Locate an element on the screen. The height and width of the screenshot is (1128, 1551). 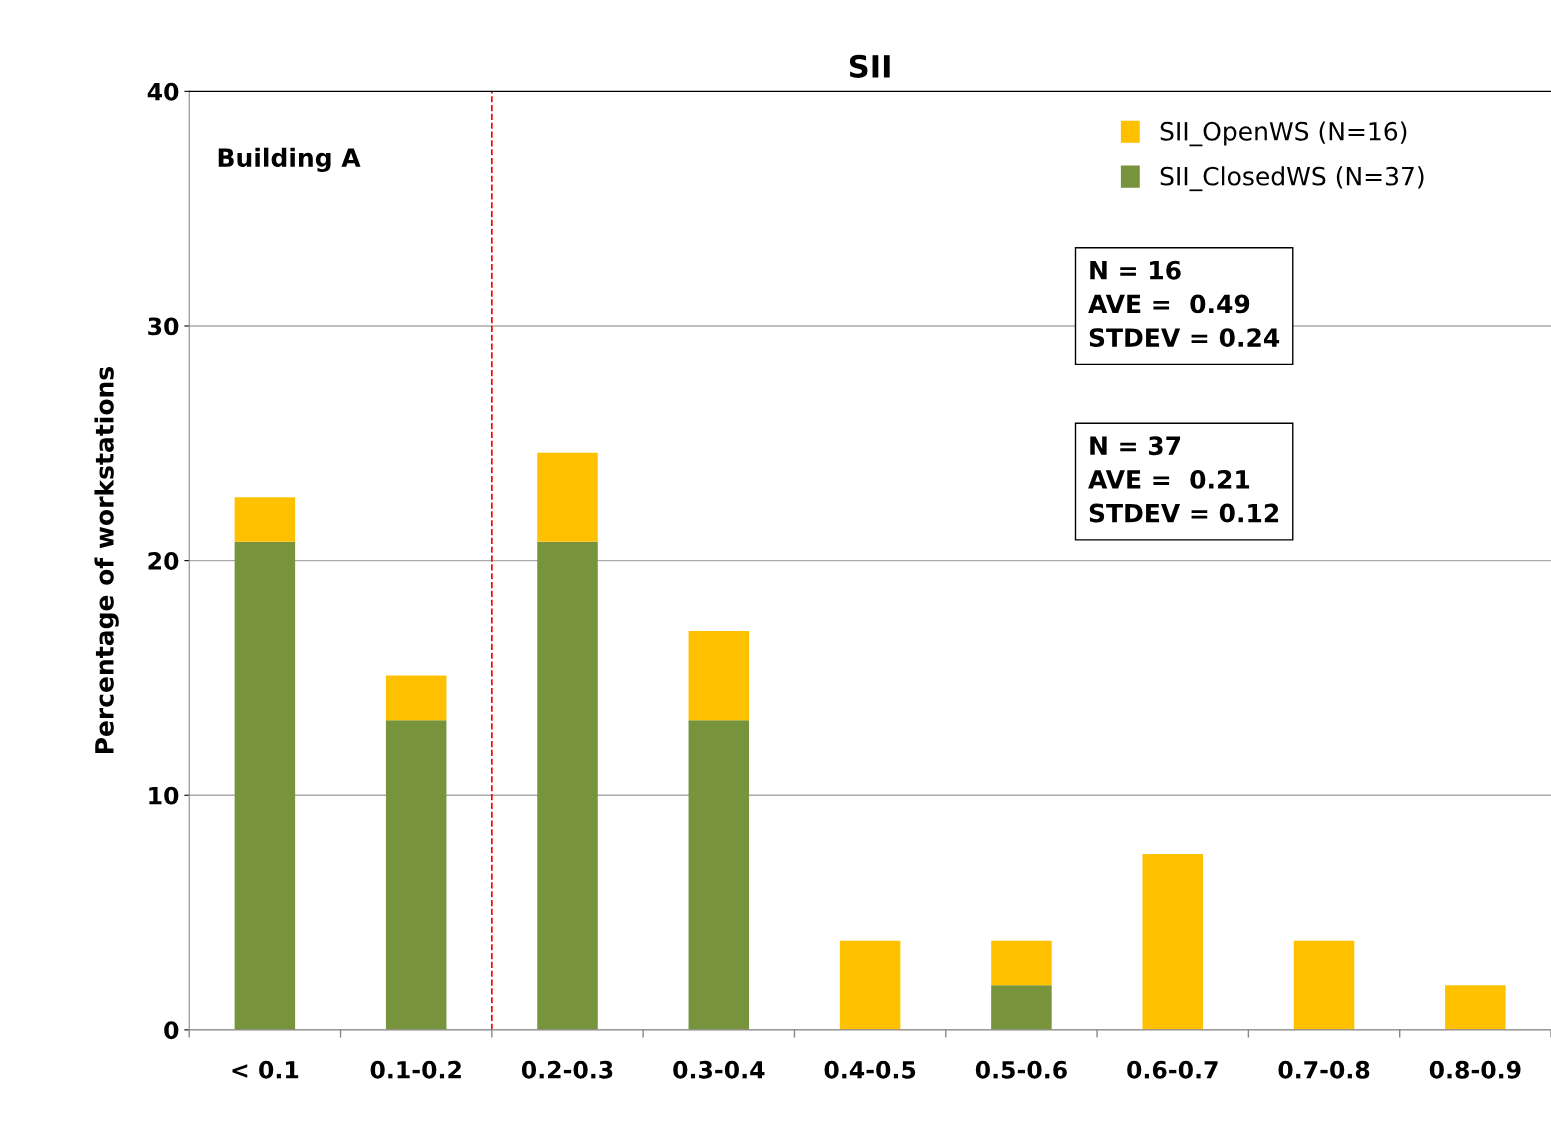
y-tick-label: 0 is located at coordinates (171, 1030).